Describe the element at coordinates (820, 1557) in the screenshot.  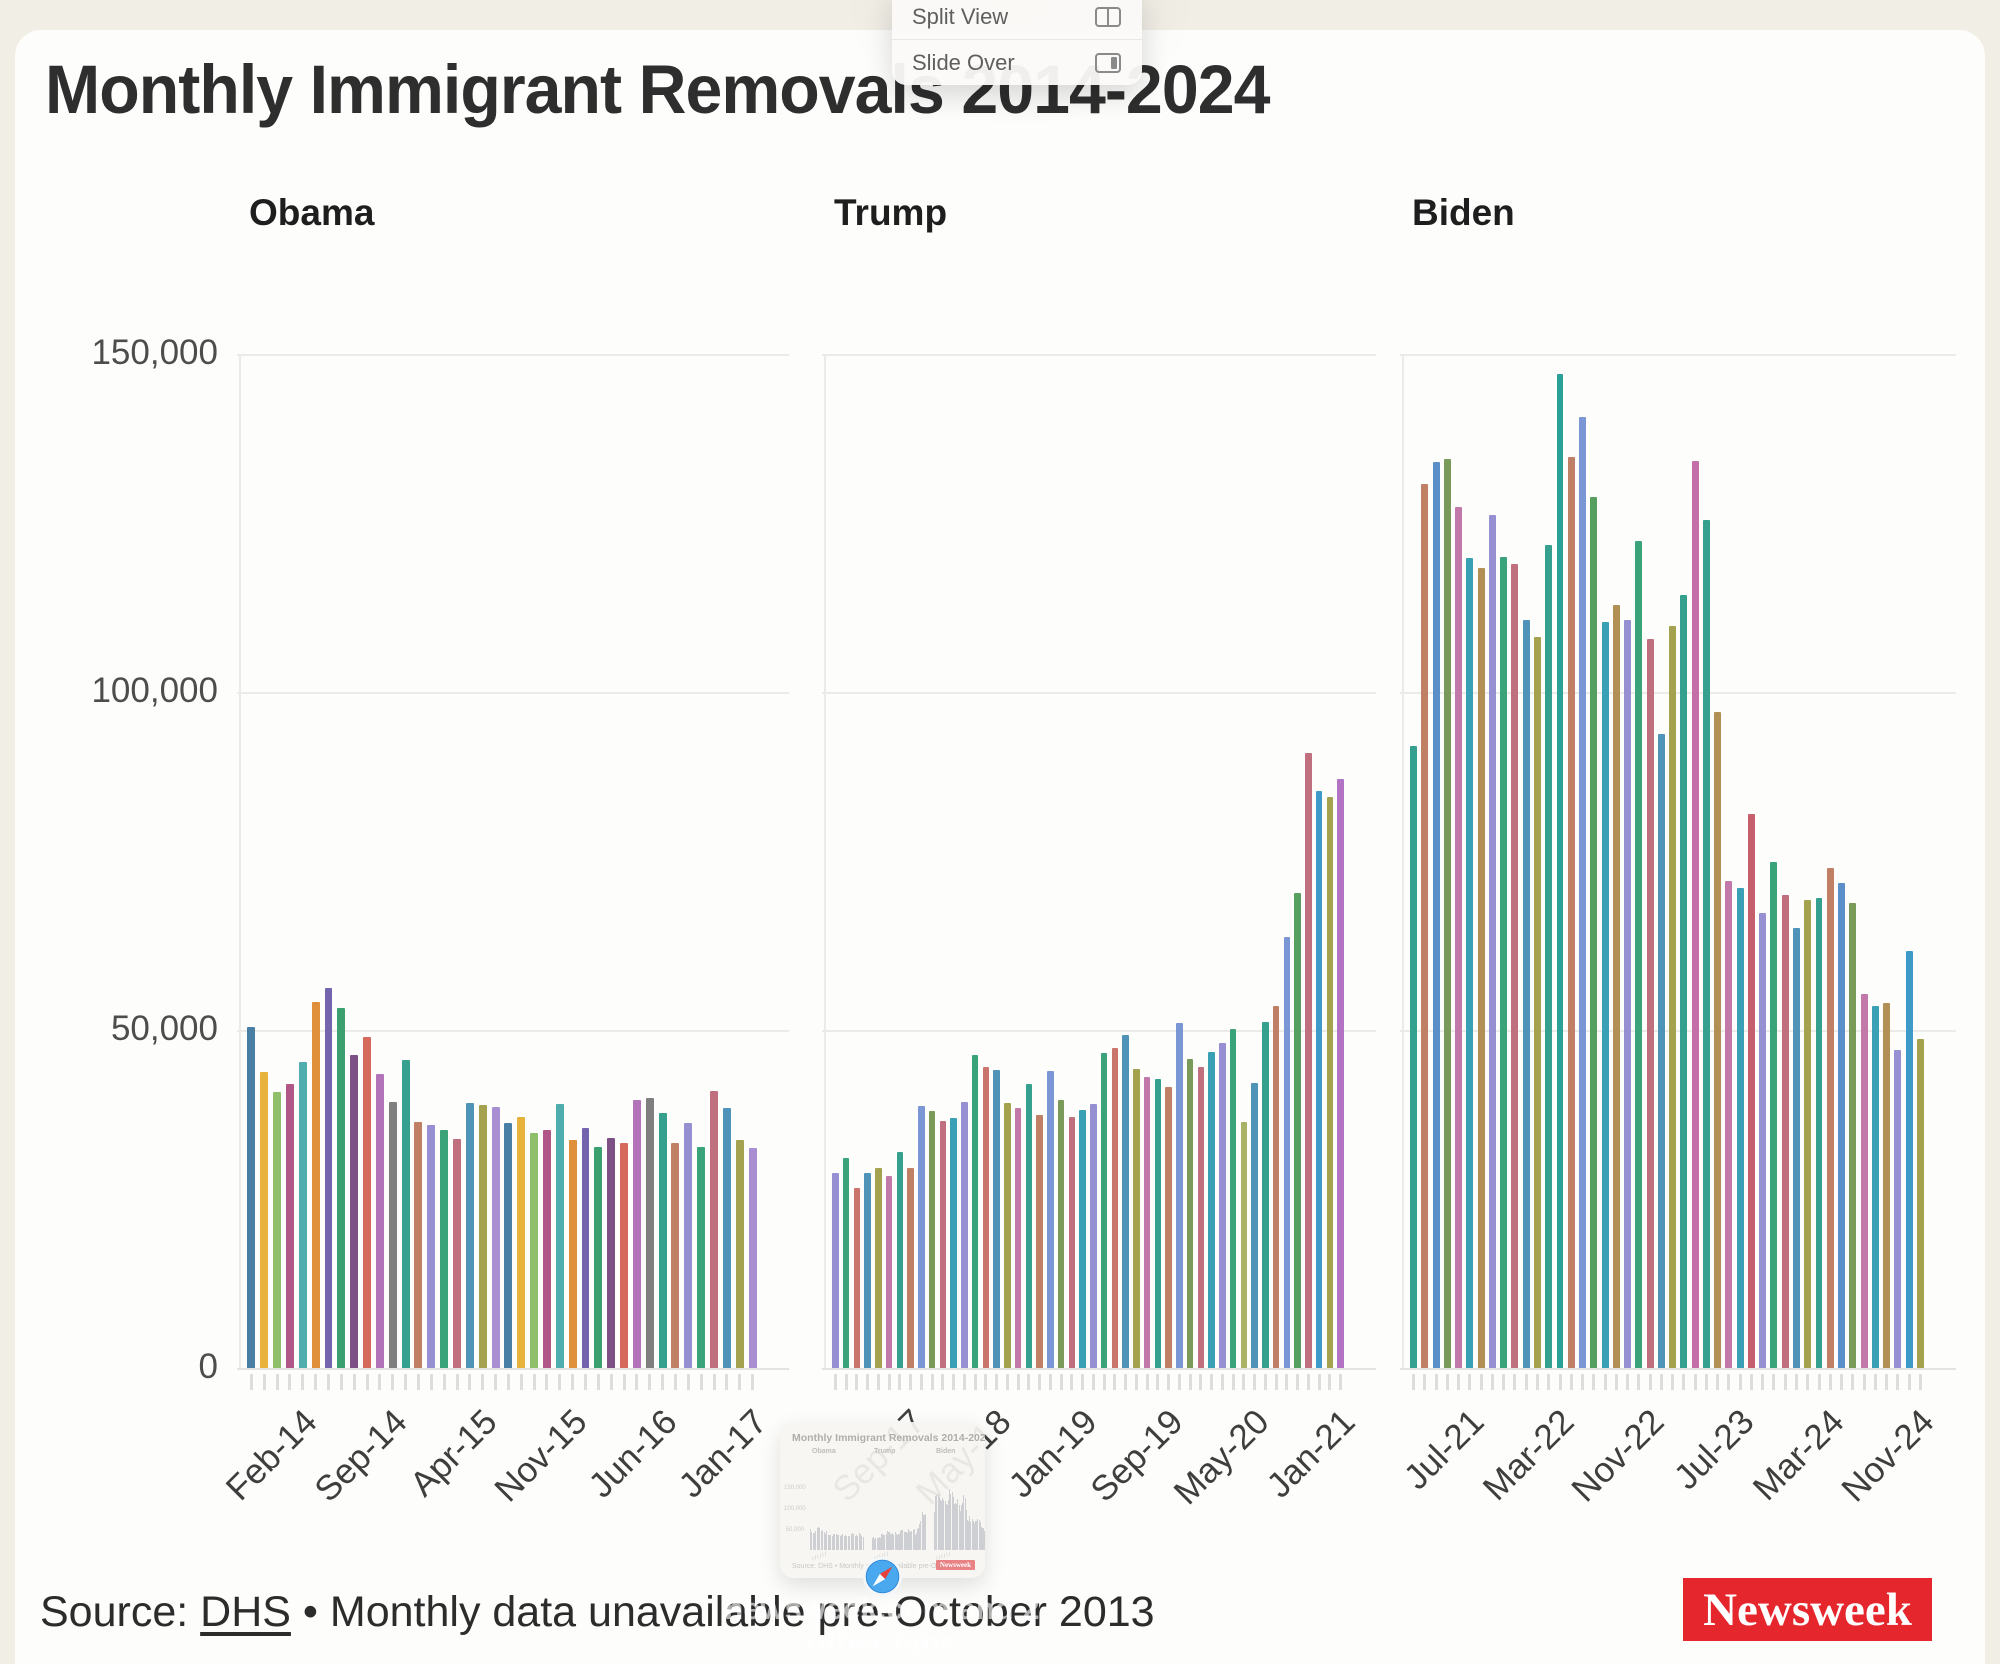
I see `mini-x-labels: //////` at that location.